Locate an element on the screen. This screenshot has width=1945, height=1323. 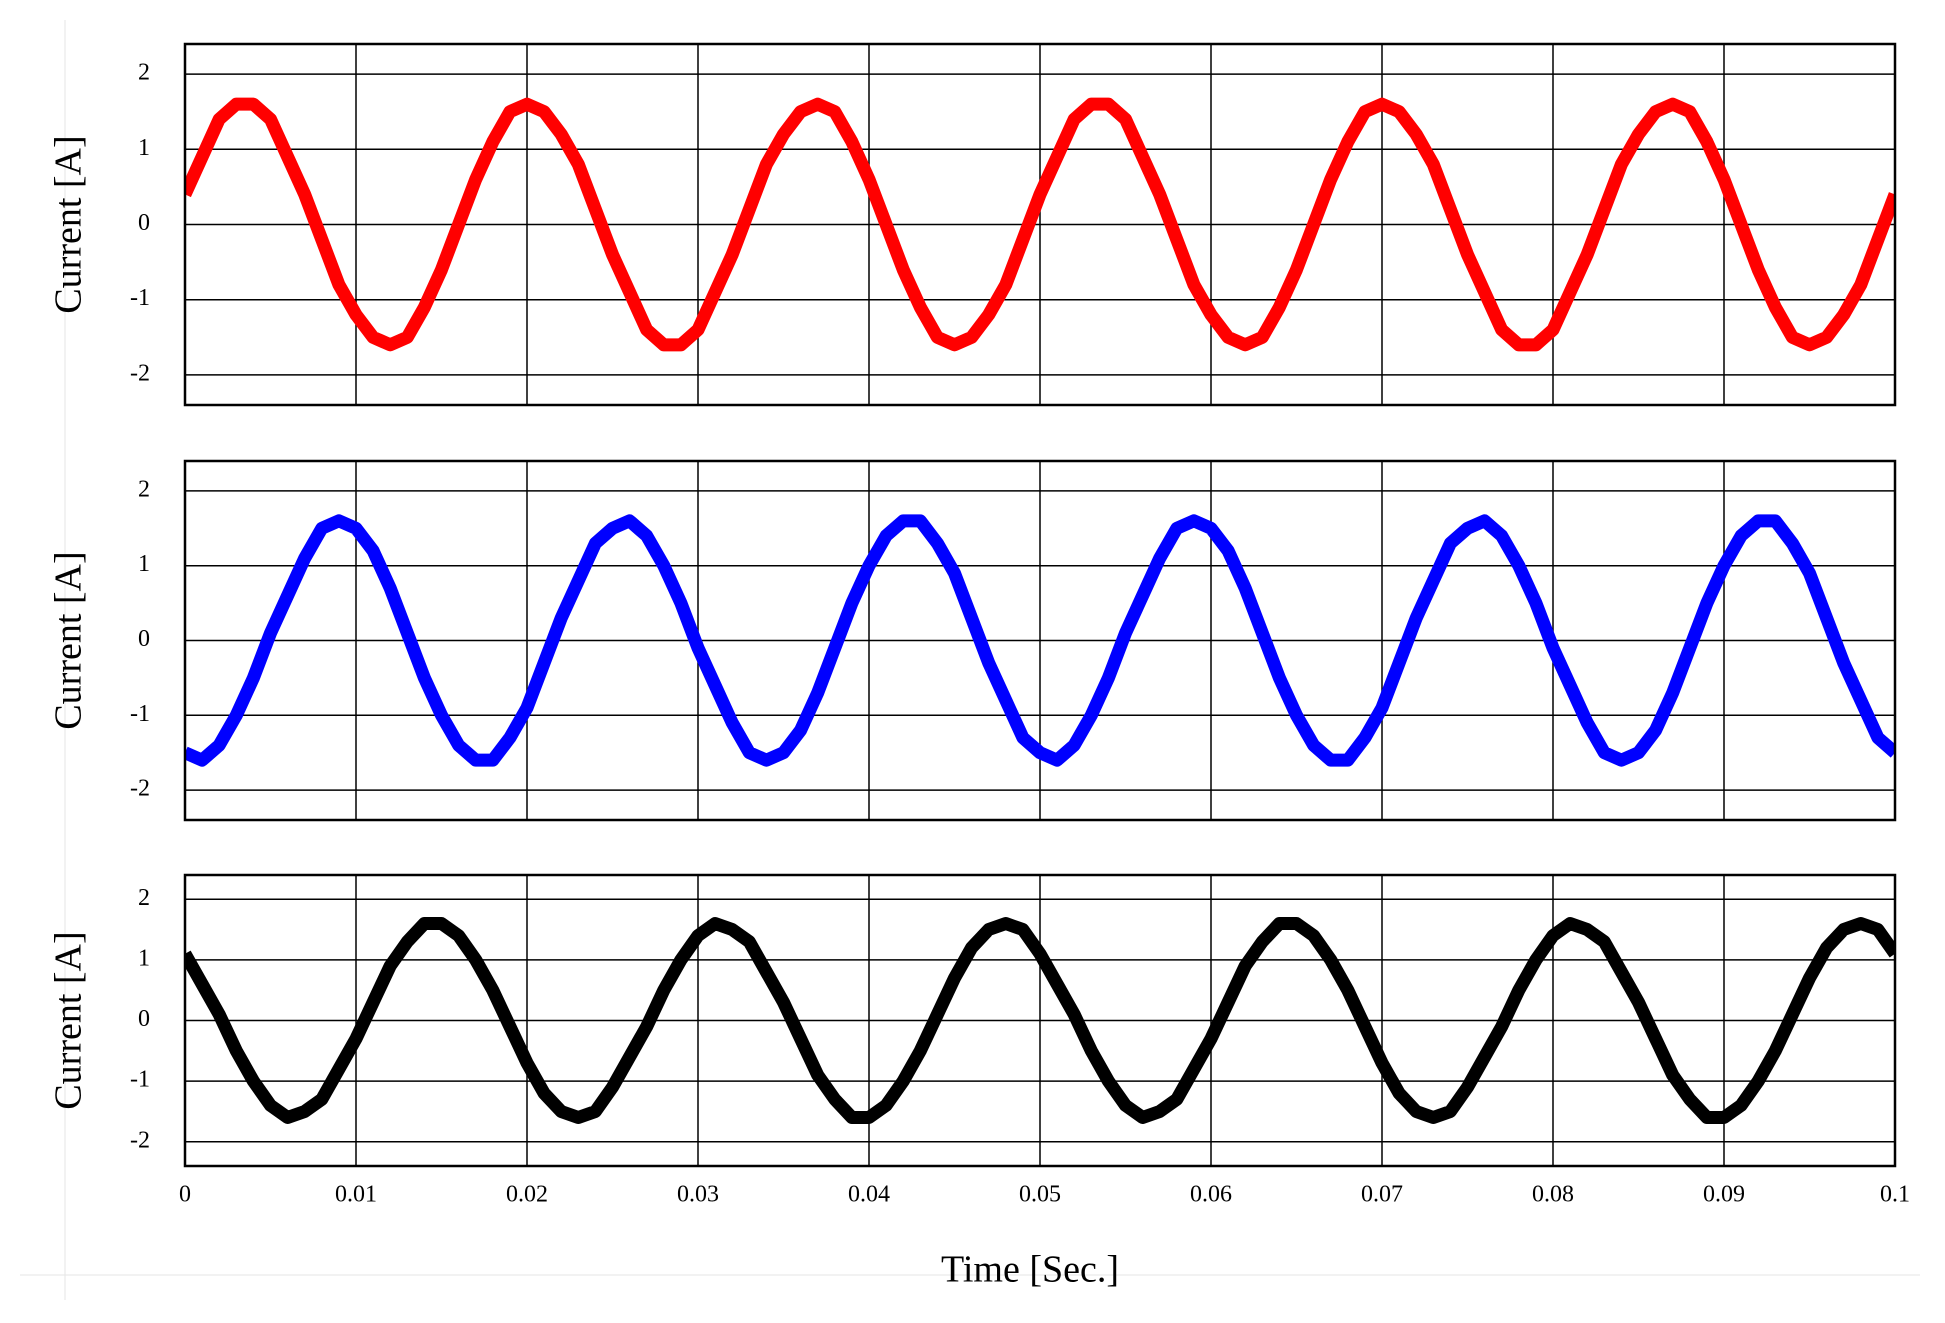
x-tick-label: 0.02 is located at coordinates (527, 1195).